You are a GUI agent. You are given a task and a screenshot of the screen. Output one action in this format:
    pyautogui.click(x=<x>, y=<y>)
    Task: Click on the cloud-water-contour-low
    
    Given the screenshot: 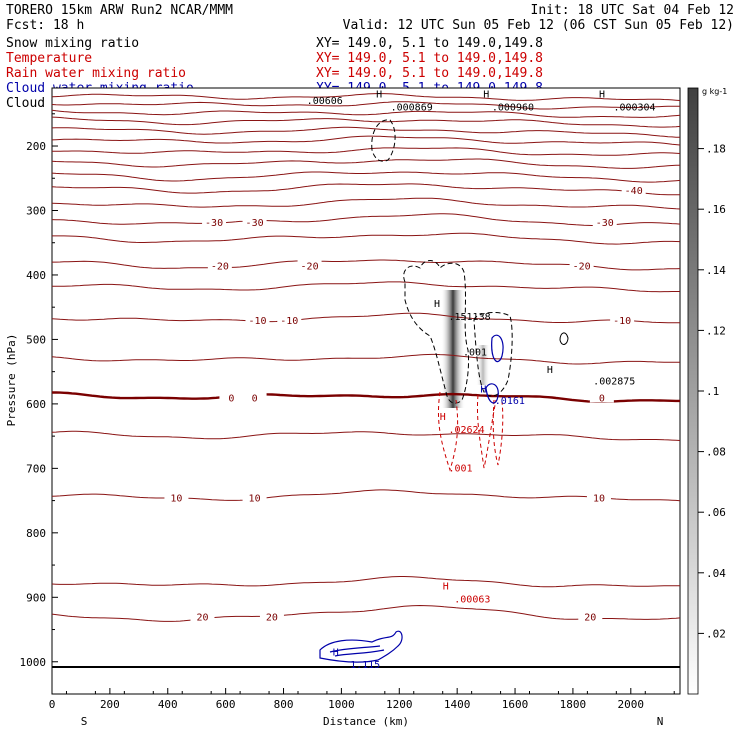 What is the action you would take?
    pyautogui.click(x=361, y=646)
    